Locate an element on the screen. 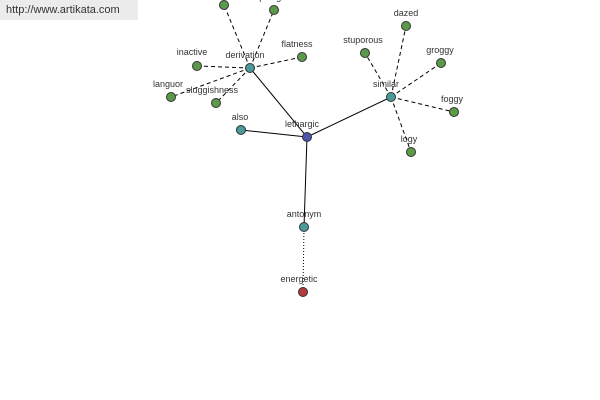 This screenshot has width=600, height=400. node-label: derivation is located at coordinates (244, 55).